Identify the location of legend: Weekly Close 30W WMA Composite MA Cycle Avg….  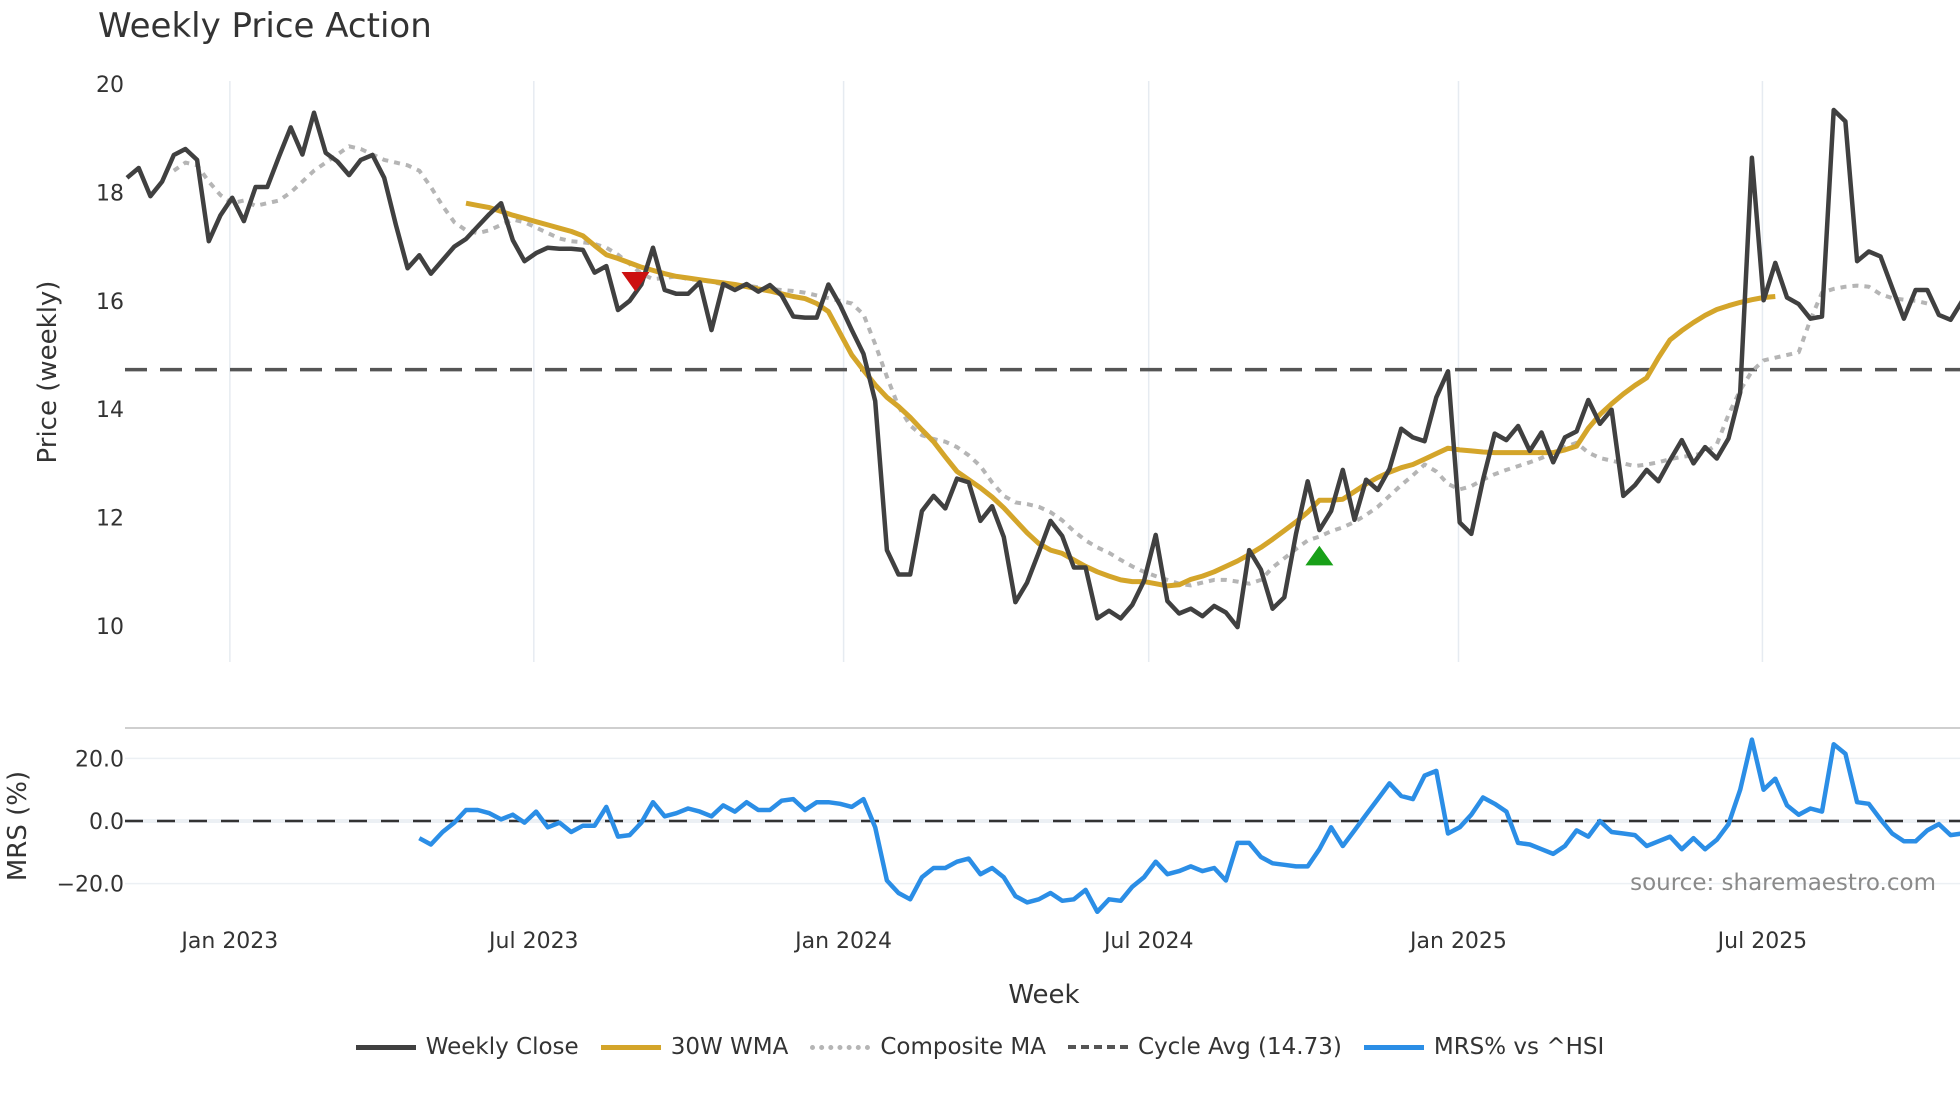
(980, 1047).